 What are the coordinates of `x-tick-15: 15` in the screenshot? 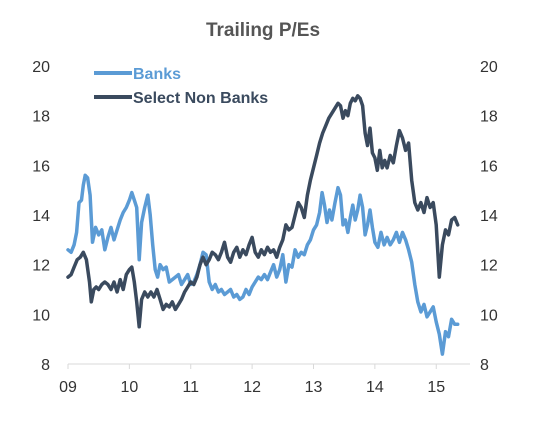 It's located at (436, 387).